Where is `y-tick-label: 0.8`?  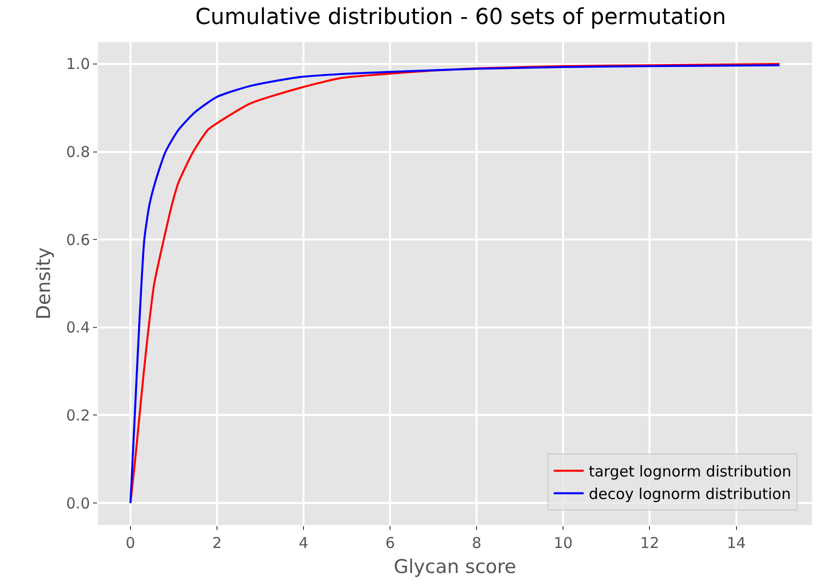 y-tick-label: 0.8 is located at coordinates (78, 152).